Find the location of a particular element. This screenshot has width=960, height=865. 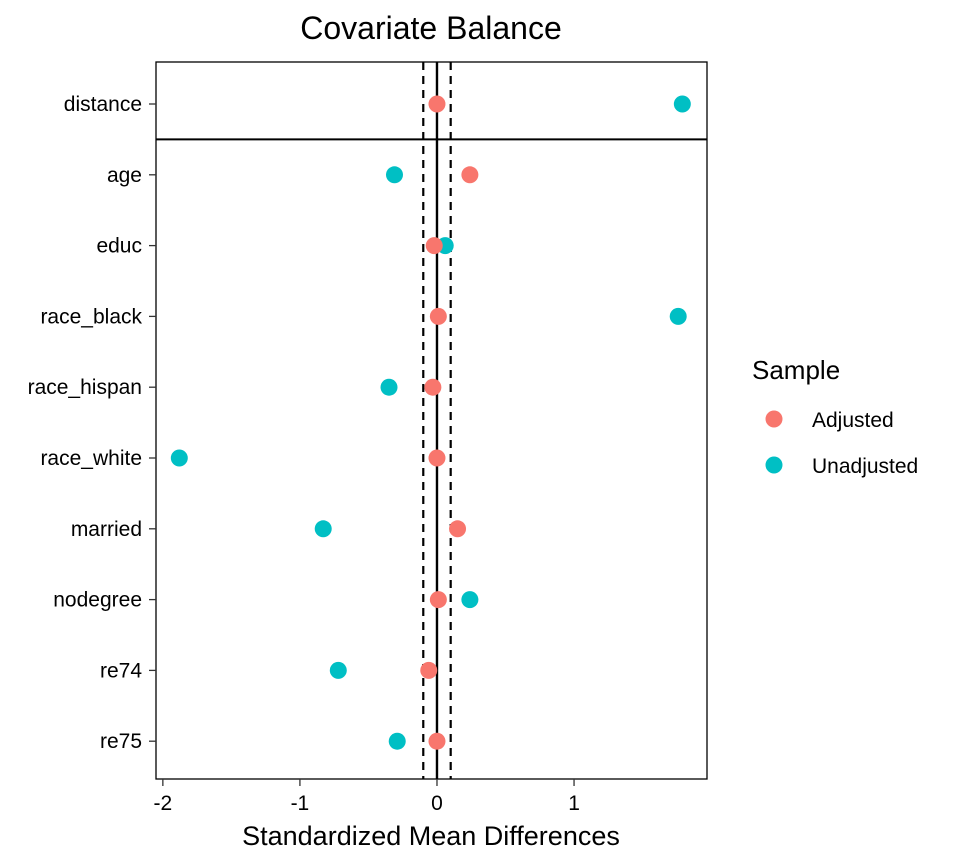

y-tick-label-race_black: race_black is located at coordinates (91, 316).